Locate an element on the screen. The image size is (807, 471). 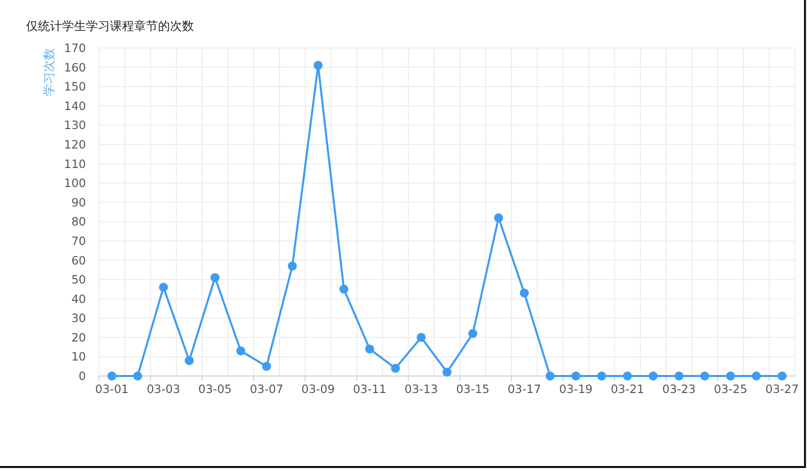
x-tick-label: 03-21 is located at coordinates (627, 389).